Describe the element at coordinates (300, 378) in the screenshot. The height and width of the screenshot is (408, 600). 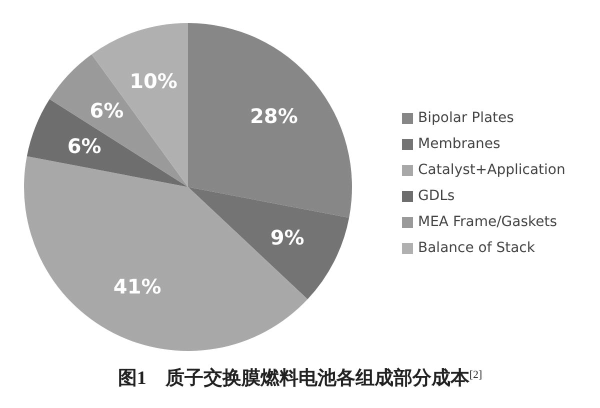
I see `text: 图1 质子交换膜燃料电池各组成部分成本$^{[2]}$` at that location.